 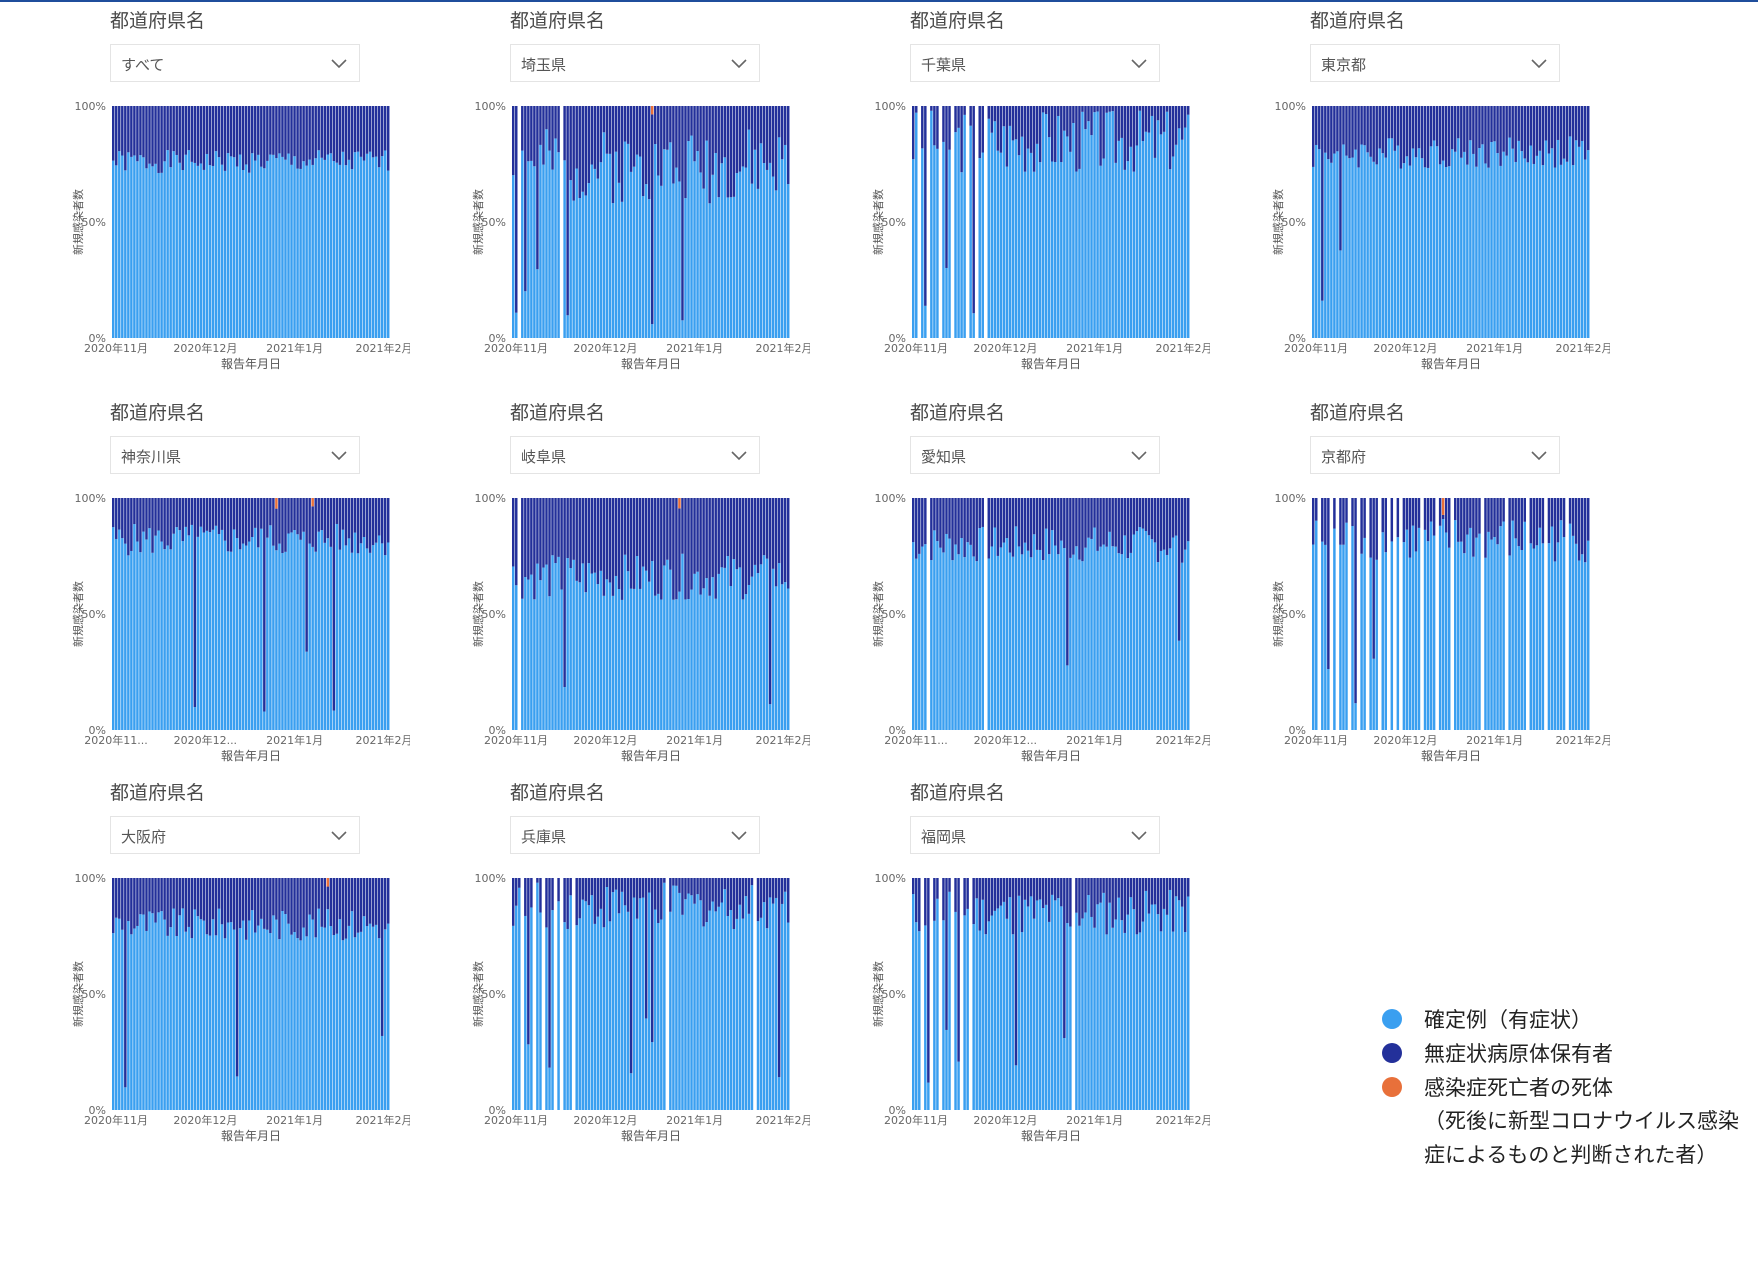 I want to click on prefecture-dropdown: 岐阜県, so click(x=635, y=455).